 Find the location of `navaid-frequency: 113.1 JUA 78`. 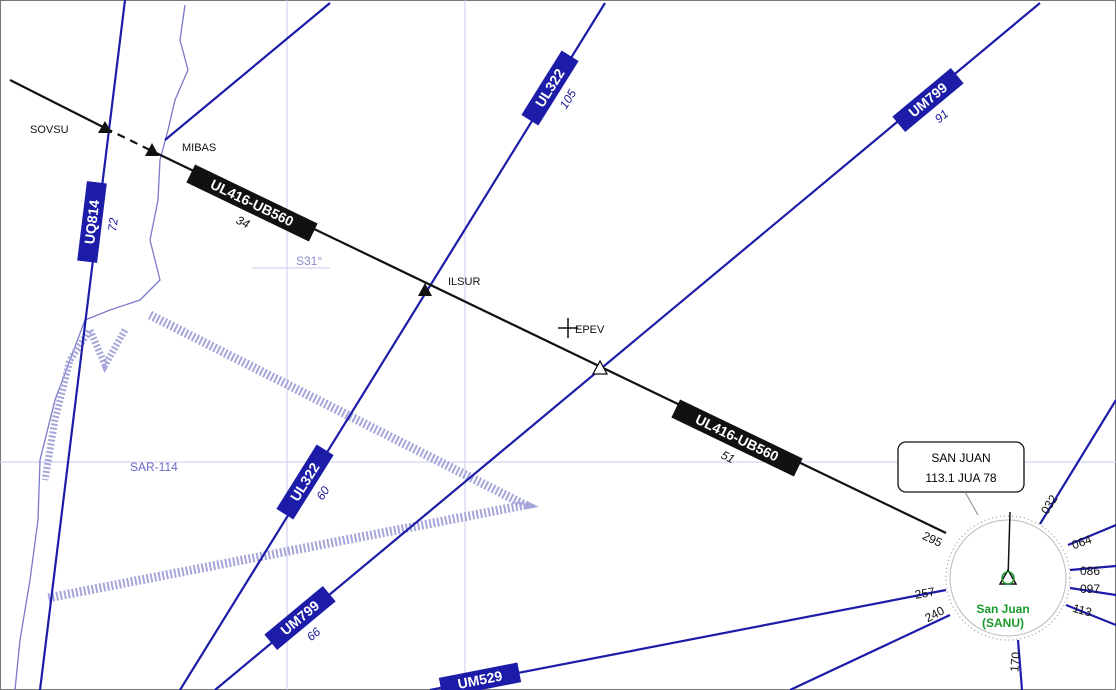

navaid-frequency: 113.1 JUA 78 is located at coordinates (960, 478).